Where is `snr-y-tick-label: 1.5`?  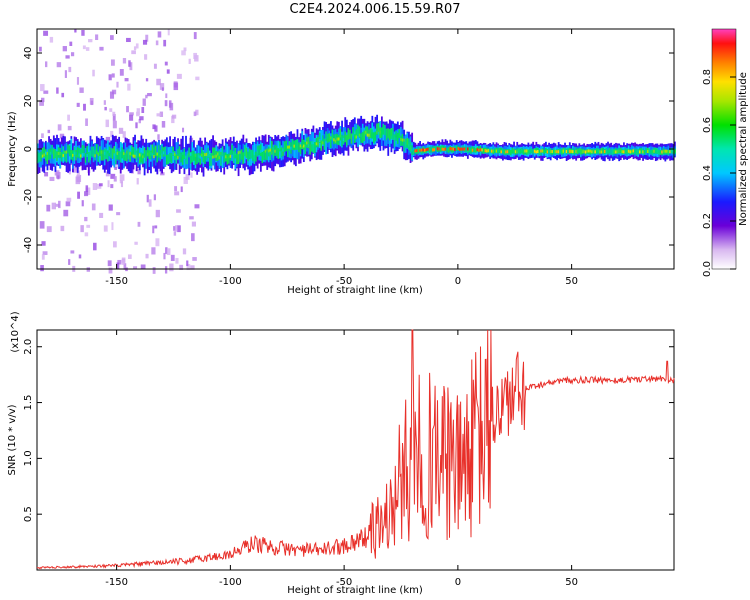
snr-y-tick-label: 1.5 is located at coordinates (28, 403).